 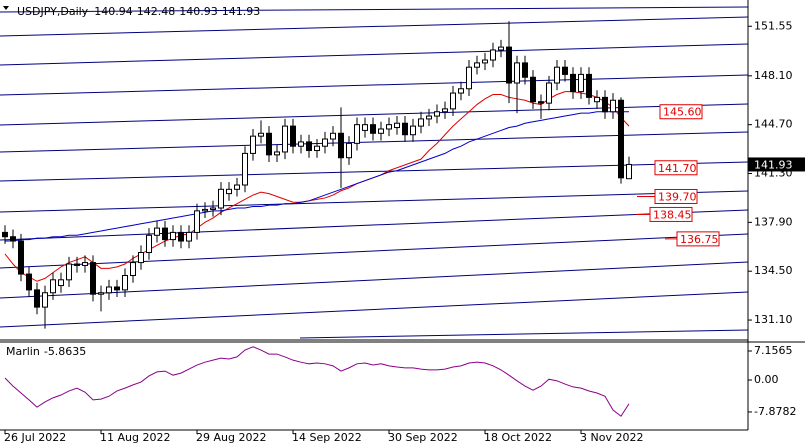 I want to click on header-icon, so click(x=6, y=8).